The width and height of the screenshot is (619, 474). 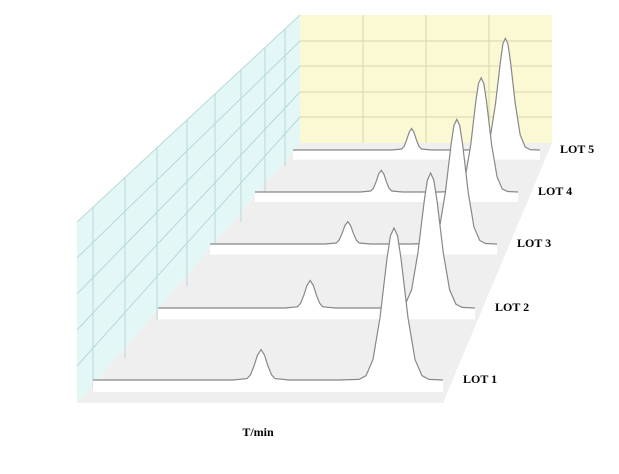 What do you see at coordinates (258, 432) in the screenshot?
I see `x-axis-label: T/min` at bounding box center [258, 432].